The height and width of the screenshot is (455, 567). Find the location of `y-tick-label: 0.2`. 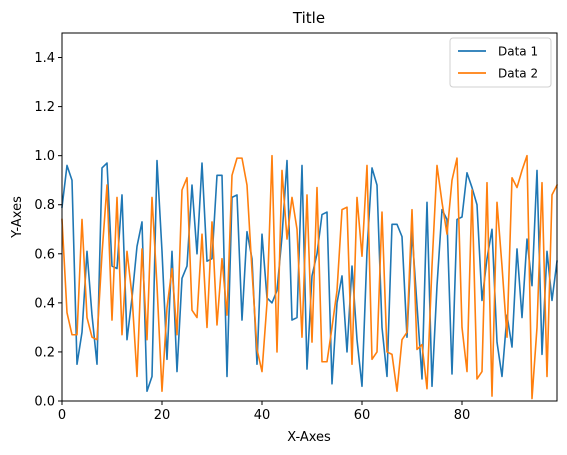

y-tick-label: 0.2 is located at coordinates (44, 352).